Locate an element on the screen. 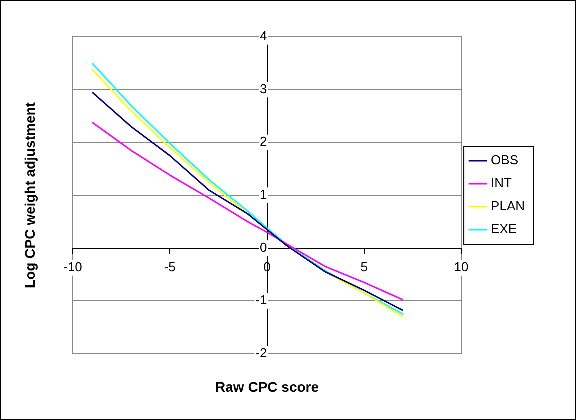  x-tick-label: 10 is located at coordinates (461, 267).